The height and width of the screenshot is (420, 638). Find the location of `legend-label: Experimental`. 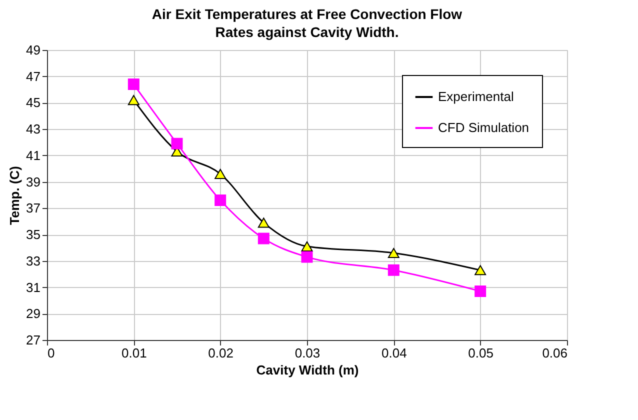

legend-label: Experimental is located at coordinates (476, 96).